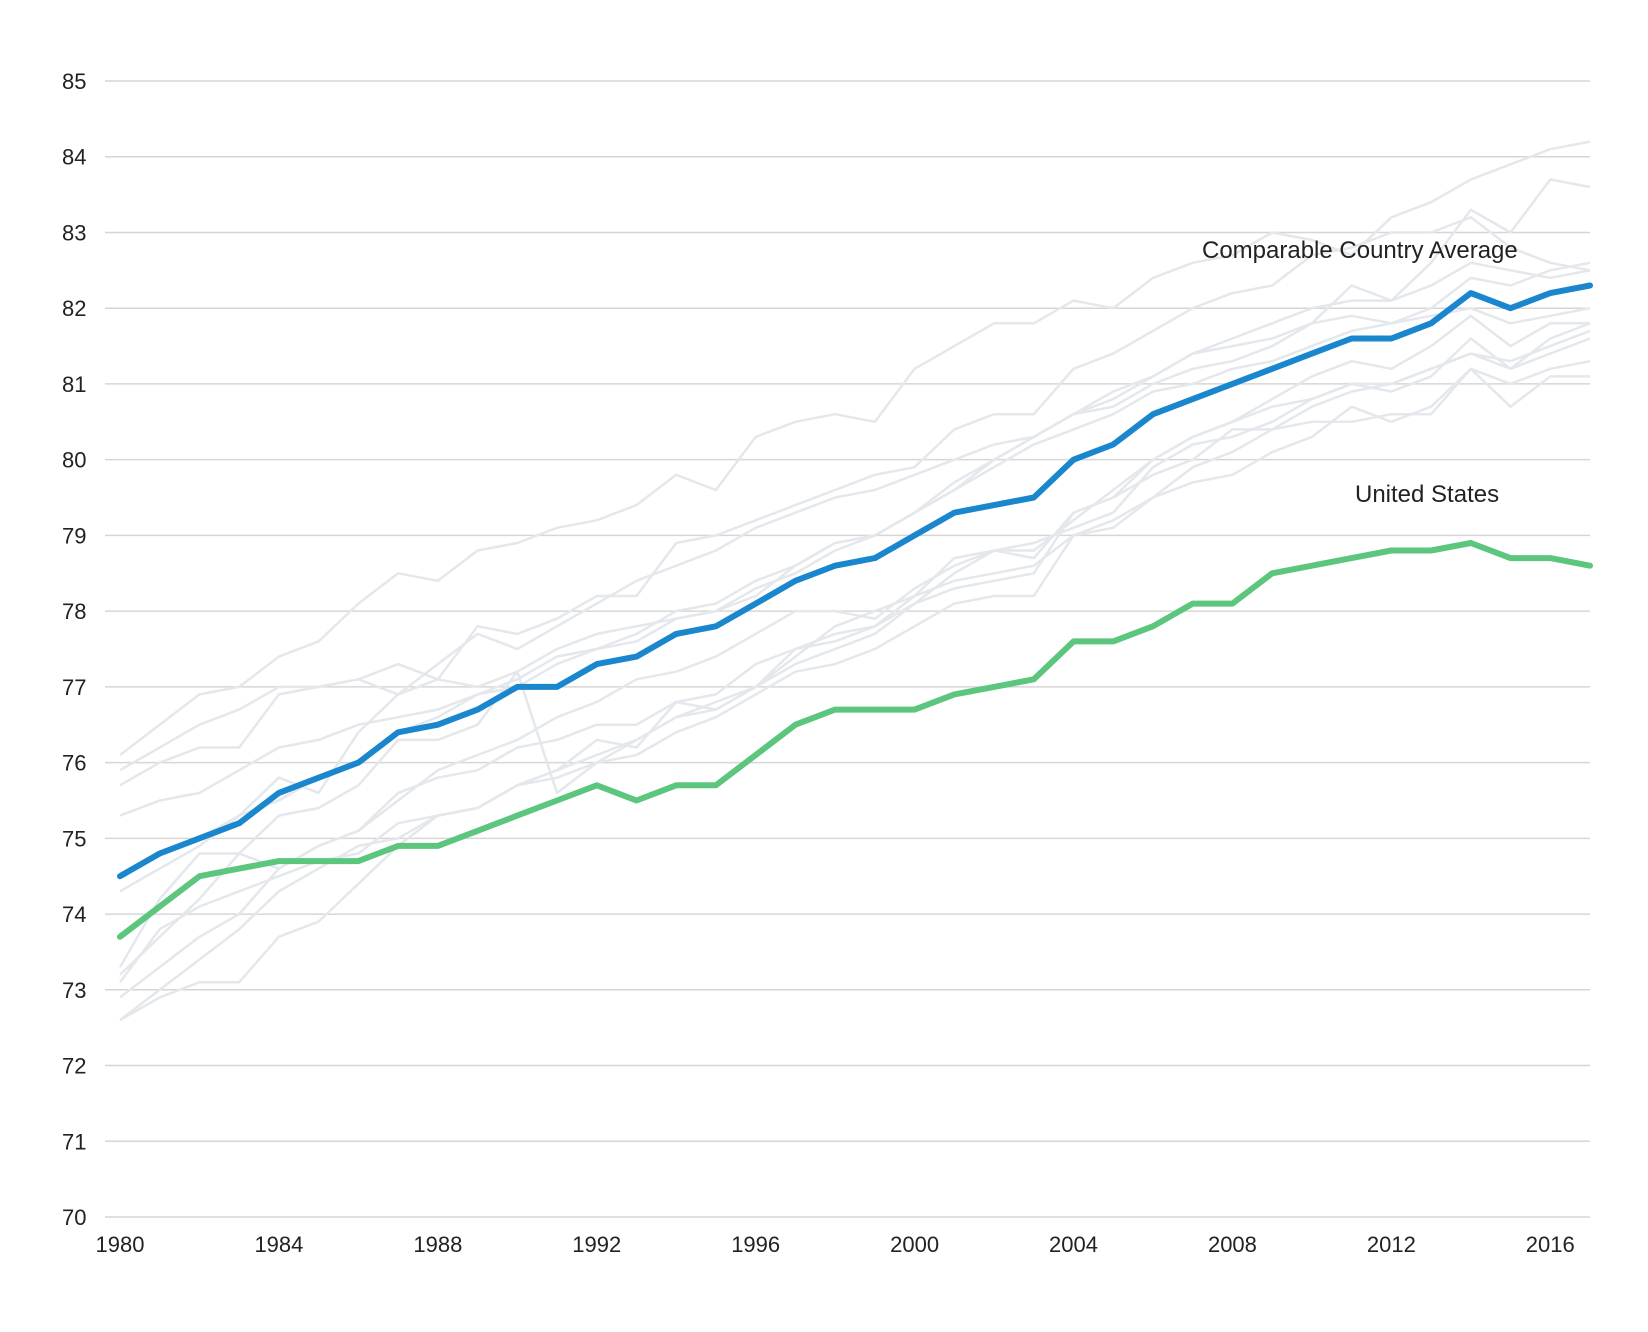 This screenshot has height=1332, width=1648. What do you see at coordinates (74, 535) in the screenshot?
I see `y-tick-label: 79` at bounding box center [74, 535].